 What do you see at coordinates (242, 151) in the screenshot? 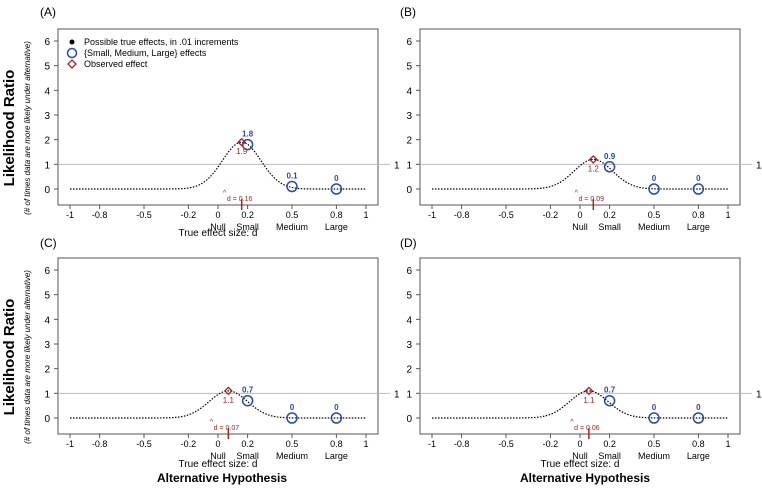
I see `observed-lr-label: 1.9` at bounding box center [242, 151].